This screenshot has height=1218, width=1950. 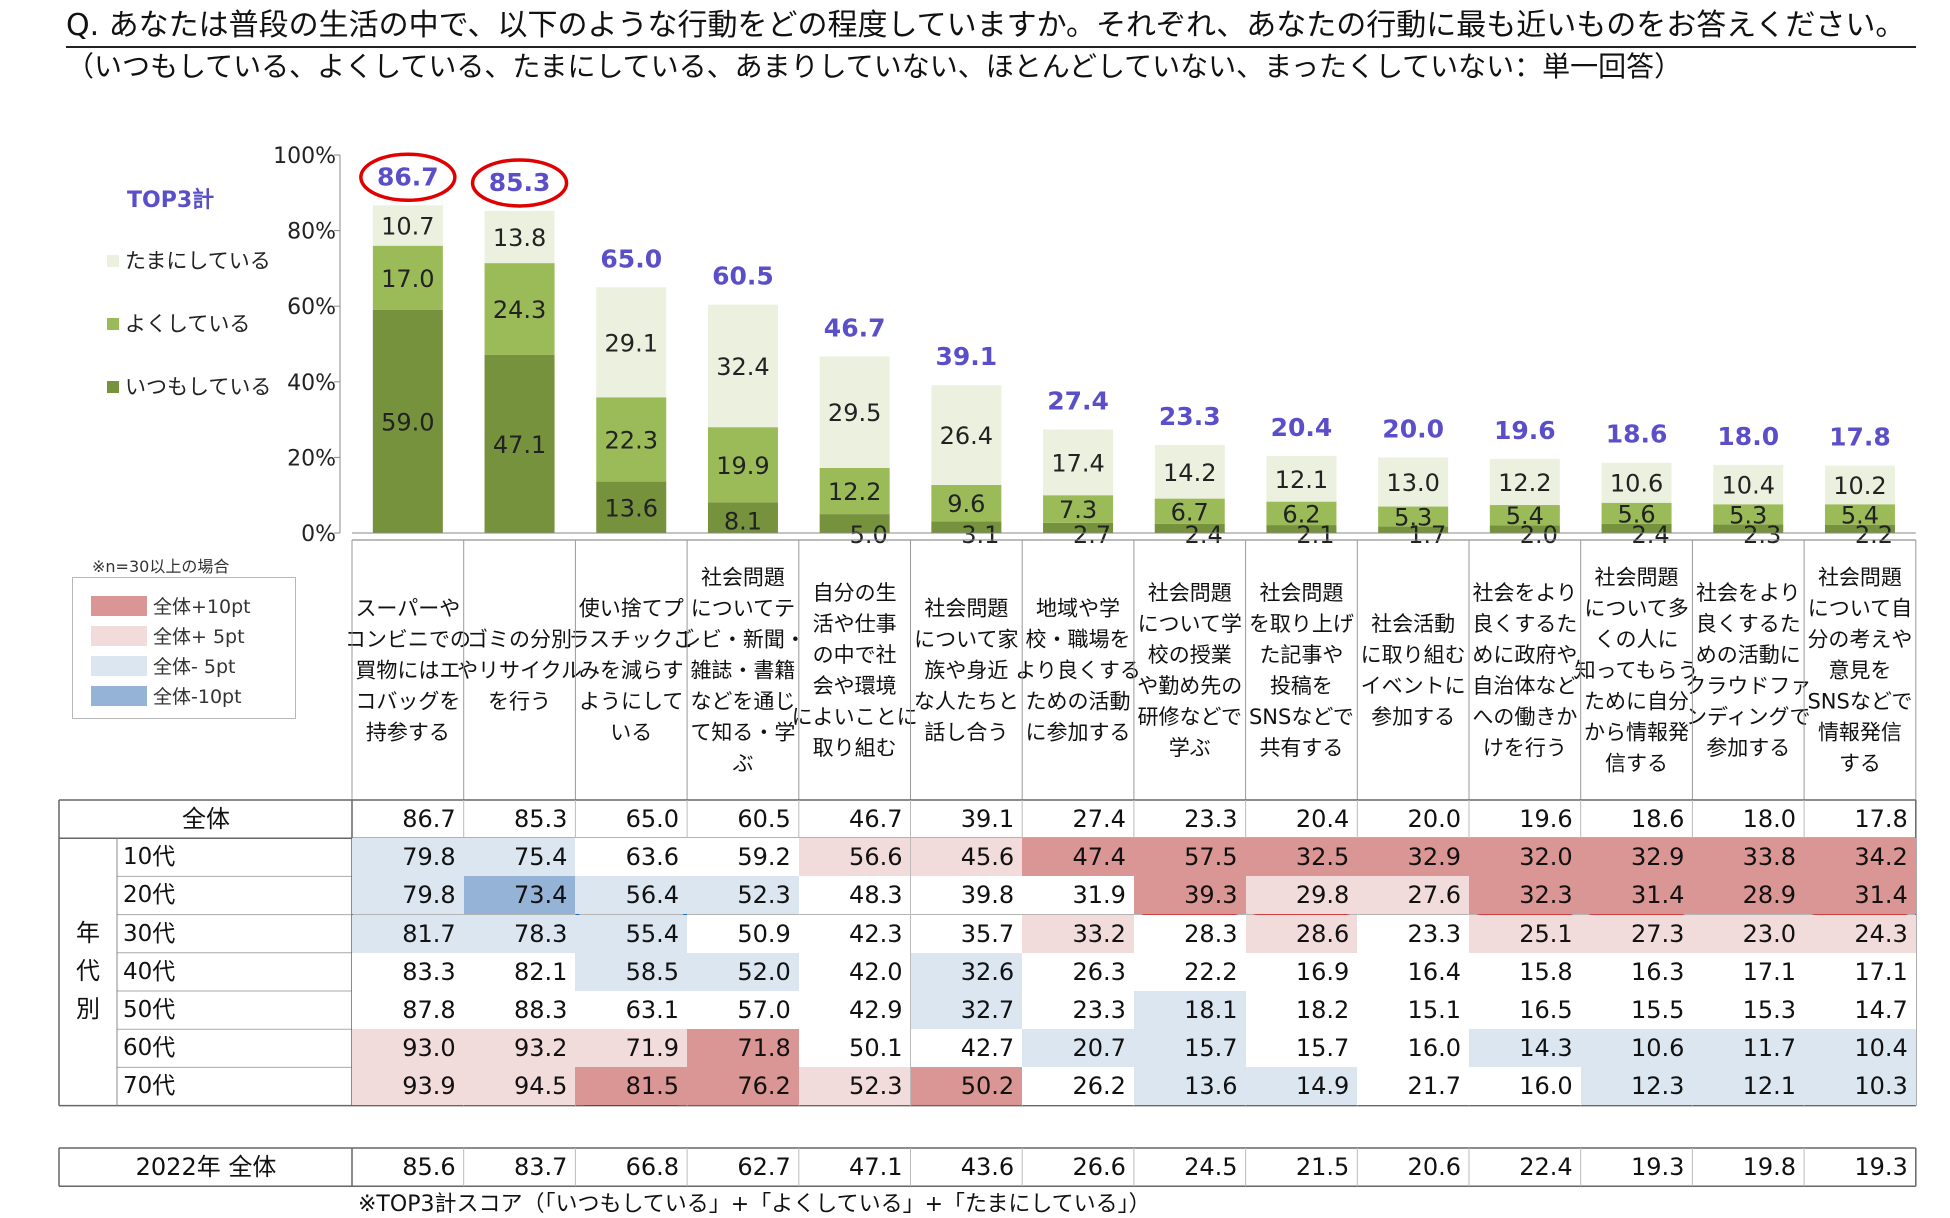 I want to click on table-cell: 50.9, so click(x=743, y=933).